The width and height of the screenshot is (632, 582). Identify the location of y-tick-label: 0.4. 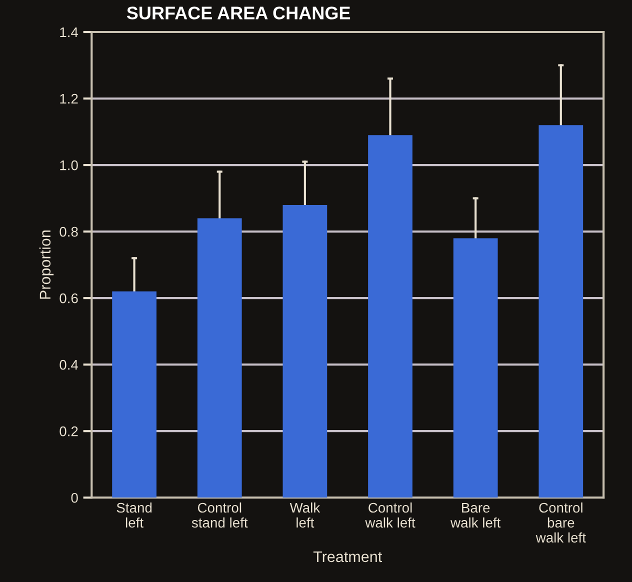
(69, 365).